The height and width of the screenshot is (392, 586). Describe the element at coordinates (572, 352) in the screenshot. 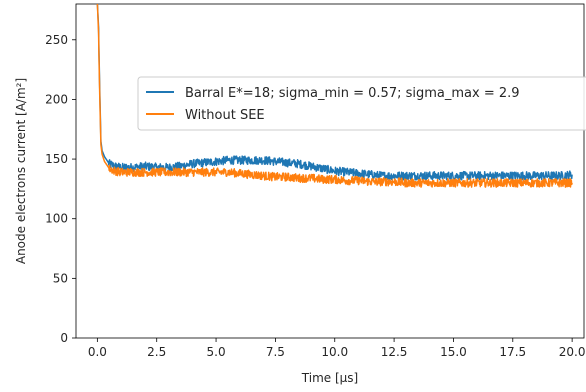

I see `x-tick-label: 20.0` at that location.